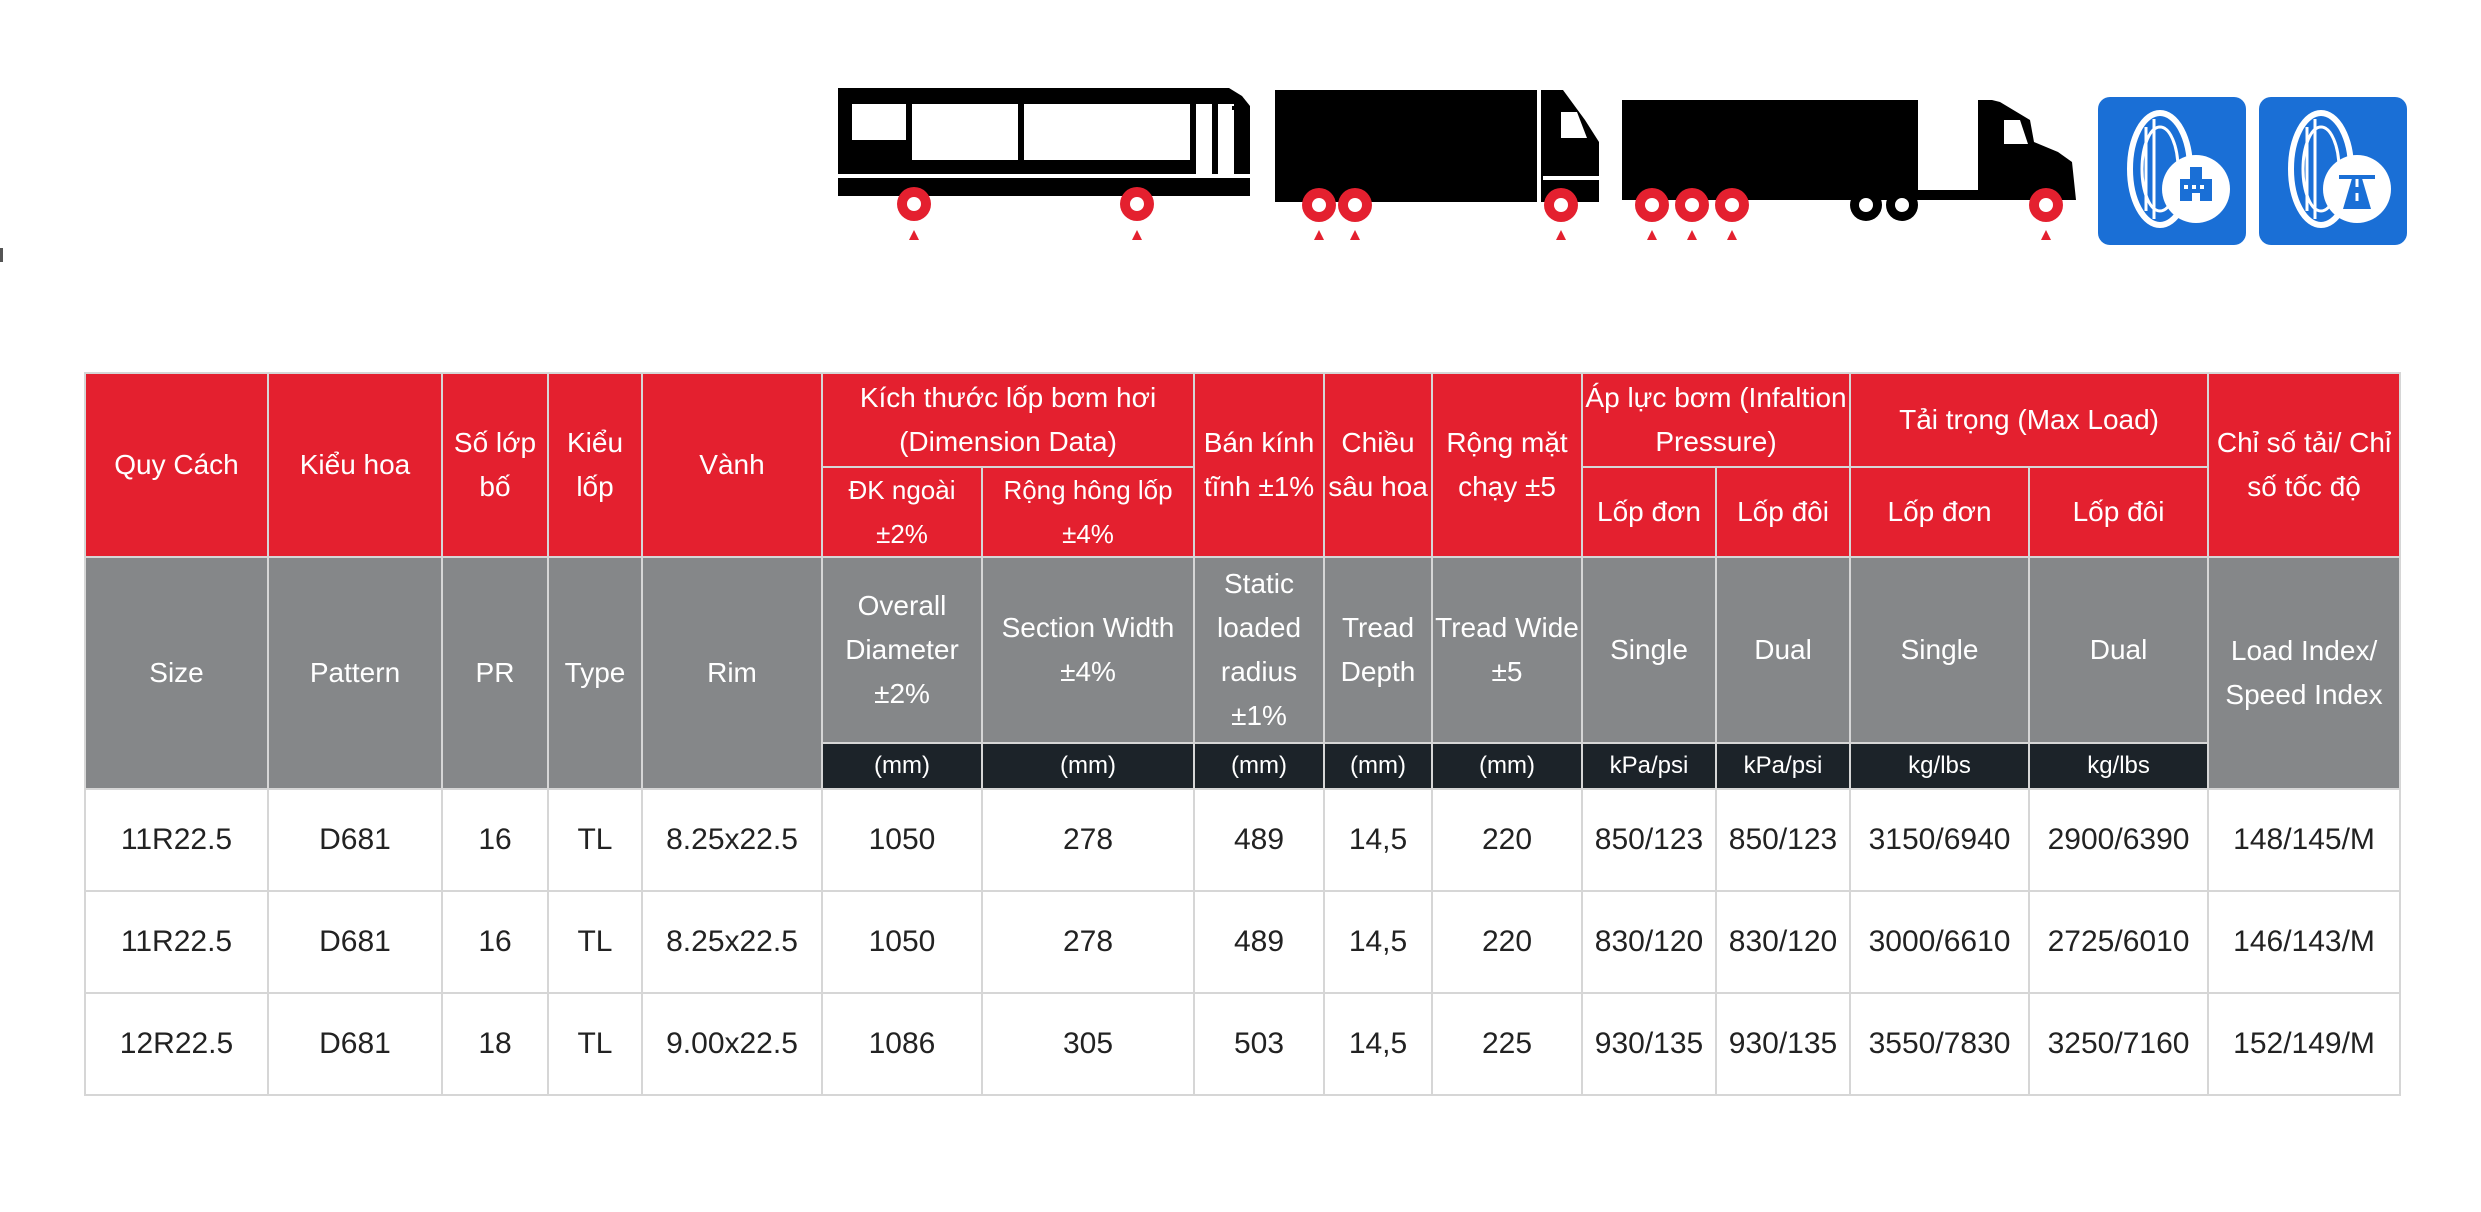 The image size is (2481, 1212). Describe the element at coordinates (1507, 650) in the screenshot. I see `header-tread-wide-en: Tread Wide ±5` at that location.